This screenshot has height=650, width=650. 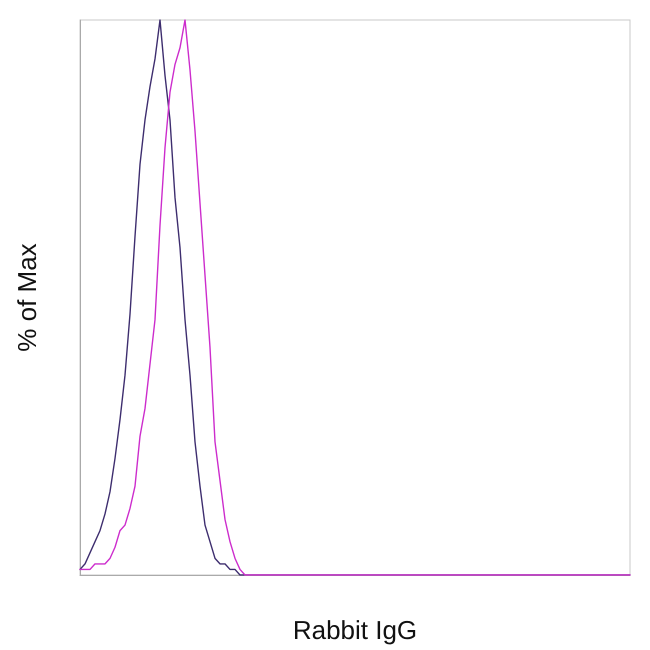 I want to click on y-axis-title: % of Max, so click(x=27, y=297).